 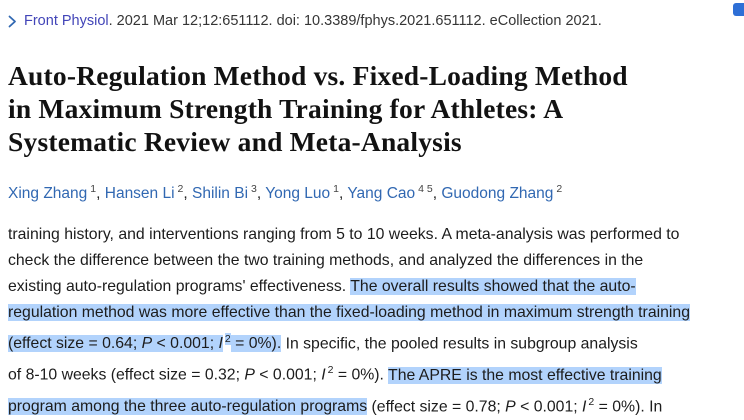 What do you see at coordinates (361, 375) in the screenshot?
I see `abstract-segment: = 0%).` at bounding box center [361, 375].